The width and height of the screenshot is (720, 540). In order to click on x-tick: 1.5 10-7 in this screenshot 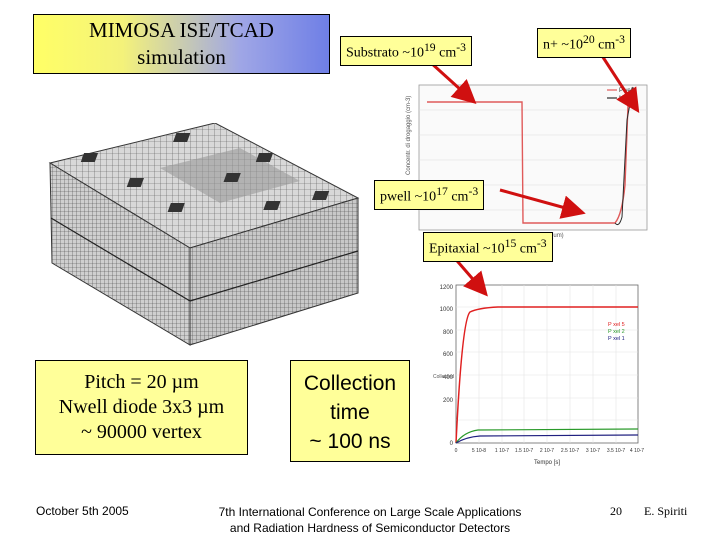, I will do `click(524, 451)`.